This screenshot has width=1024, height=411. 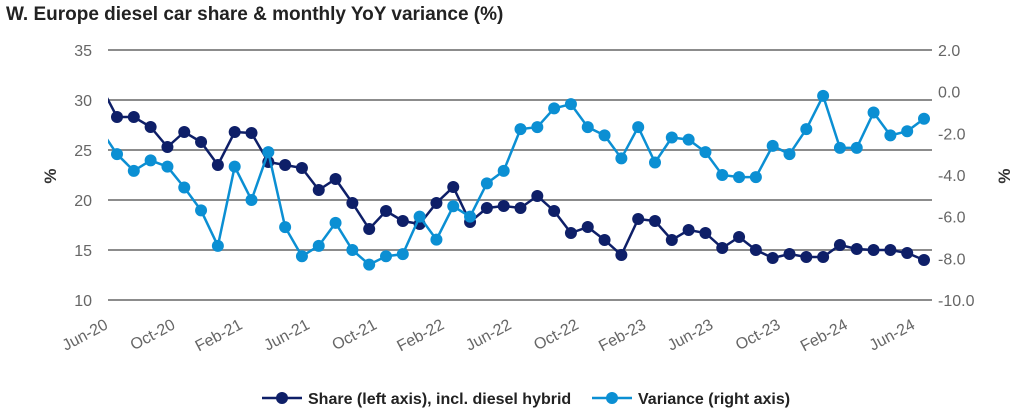 What do you see at coordinates (952, 218) in the screenshot?
I see `y-right-tick-label: -6.0` at bounding box center [952, 218].